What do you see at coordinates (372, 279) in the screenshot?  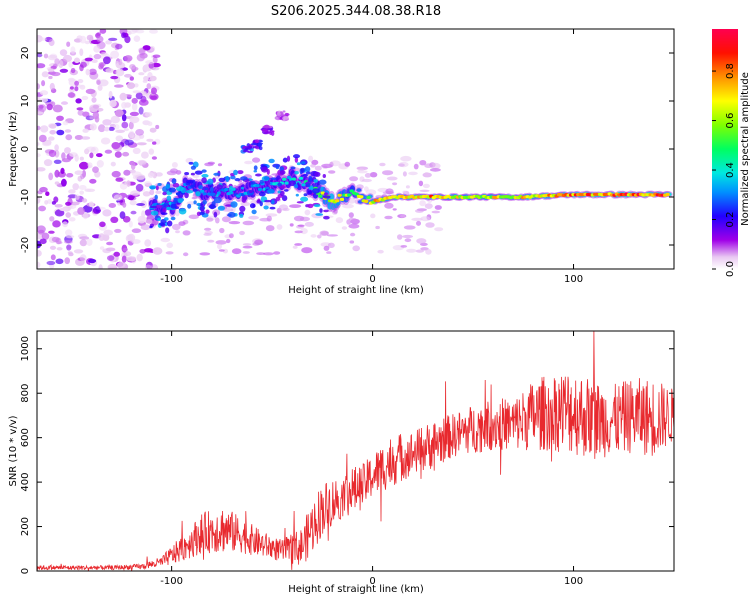 I see `x-tick-label: 0` at bounding box center [372, 279].